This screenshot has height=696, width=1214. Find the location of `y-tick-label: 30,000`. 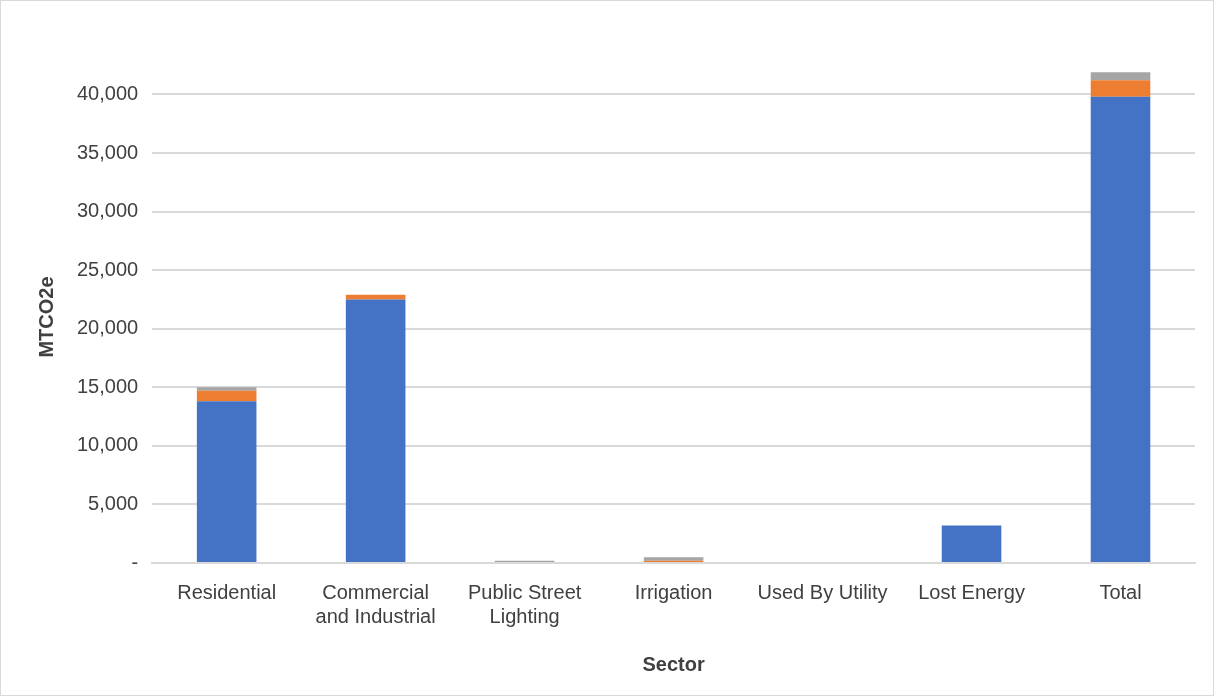

y-tick-label: 30,000 is located at coordinates (108, 210).